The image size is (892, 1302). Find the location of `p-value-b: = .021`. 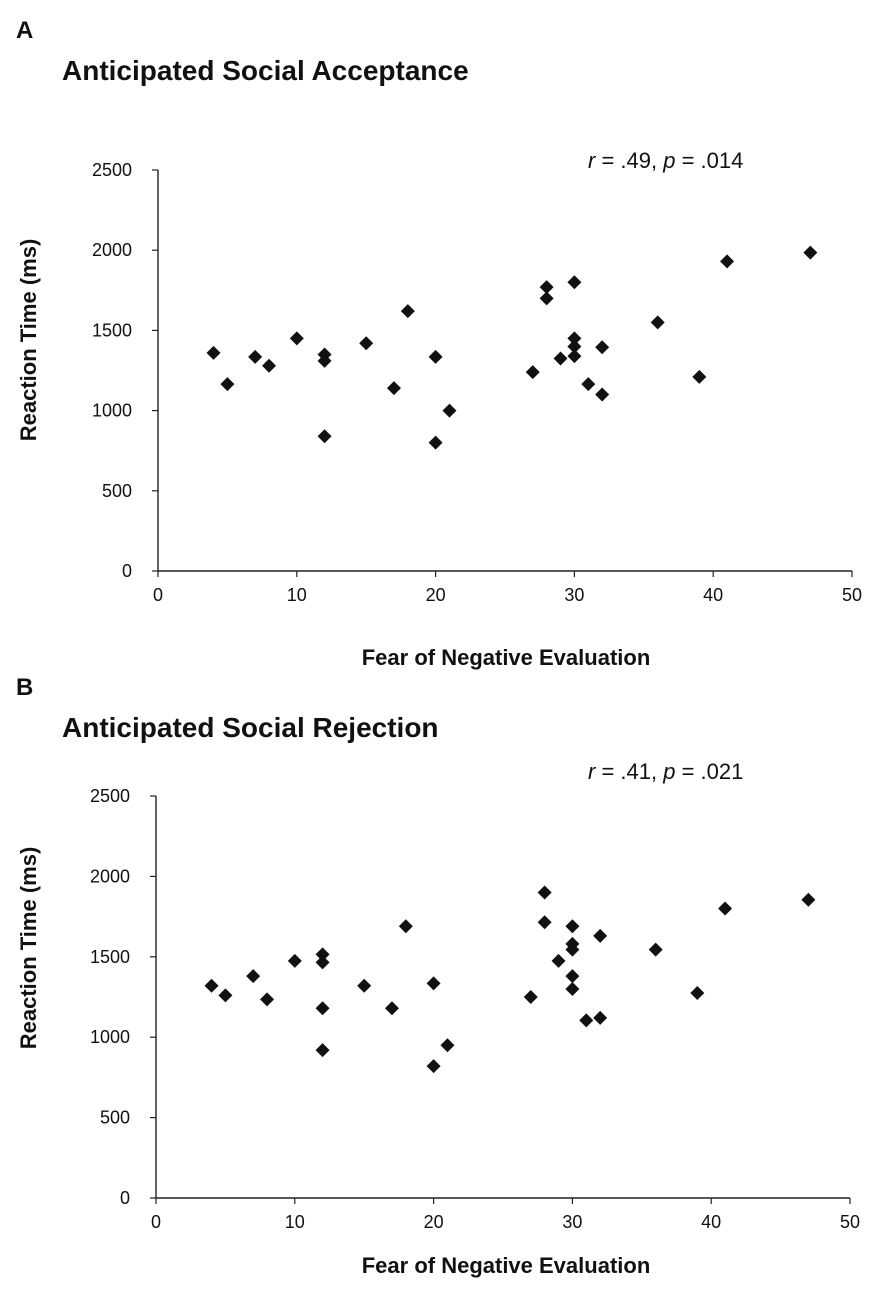

p-value-b: = .021 is located at coordinates (709, 771).